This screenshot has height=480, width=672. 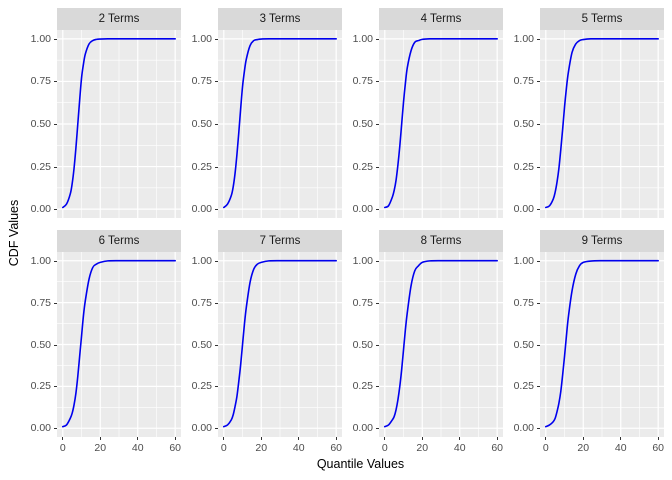 I want to click on facet-strip-label: 9 Terms, so click(x=602, y=241).